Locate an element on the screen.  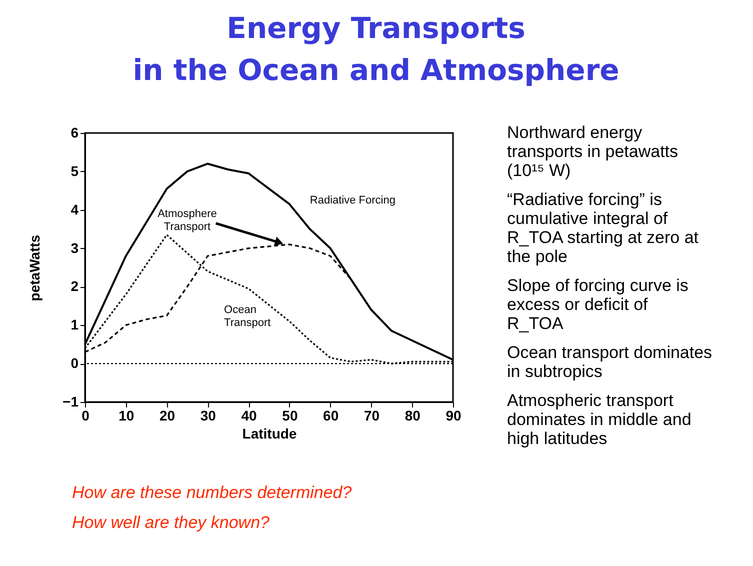
y-tick-label: 1 is located at coordinates (74, 324).